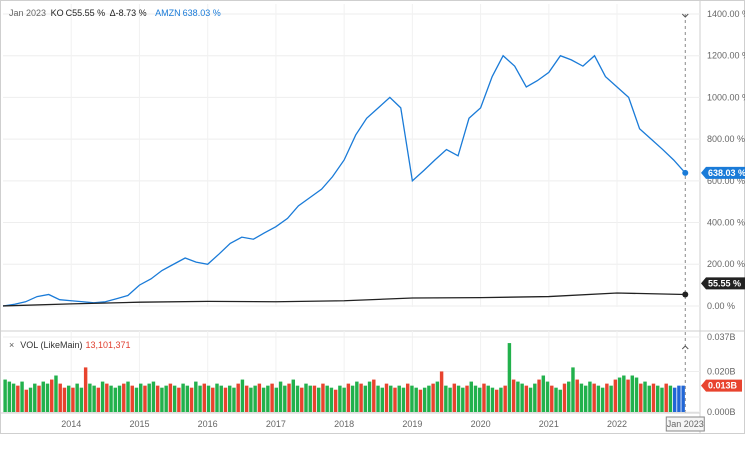 This screenshot has width=745, height=449. What do you see at coordinates (723, 172) in the screenshot?
I see `amzn-price-tag` at bounding box center [723, 172].